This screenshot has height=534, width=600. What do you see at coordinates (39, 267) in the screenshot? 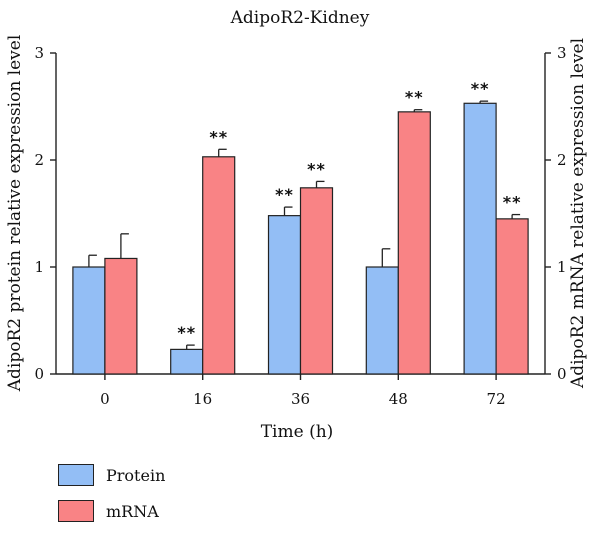
I see `y-tick-label-left: 1` at bounding box center [39, 267].